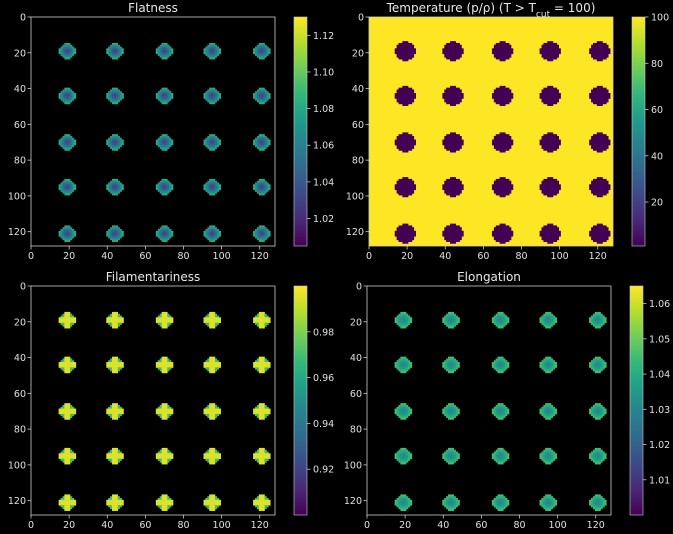  Describe the element at coordinates (649, 400) in the screenshot. I see `colorbar: 1.01 1.02 1.03 1.04 1.05 1.06` at that location.